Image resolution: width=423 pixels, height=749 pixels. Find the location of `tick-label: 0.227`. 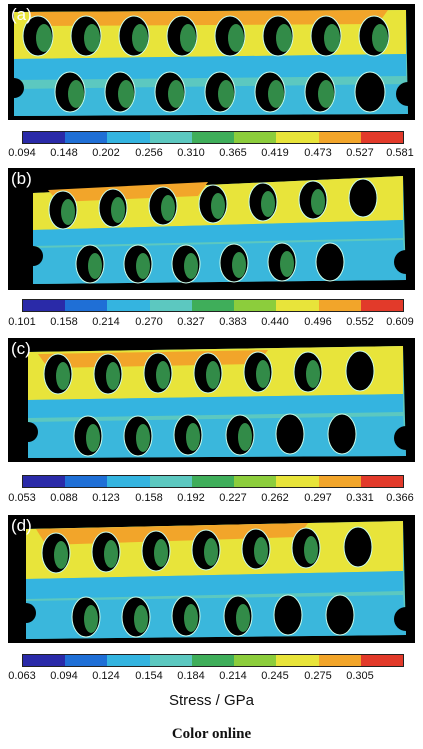

tick-label: 0.227 is located at coordinates (233, 498).